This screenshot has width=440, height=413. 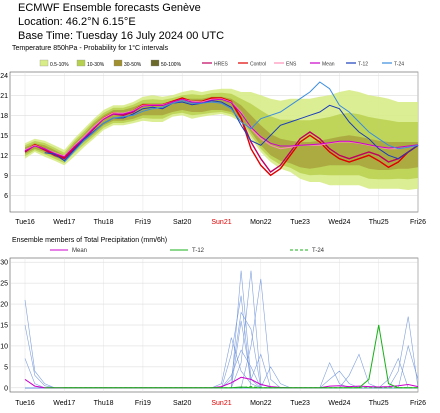 What do you see at coordinates (121, 36) in the screenshot?
I see `base-time-label: Base Time: Tuesday 16 July 2024 00 UTC` at bounding box center [121, 36].